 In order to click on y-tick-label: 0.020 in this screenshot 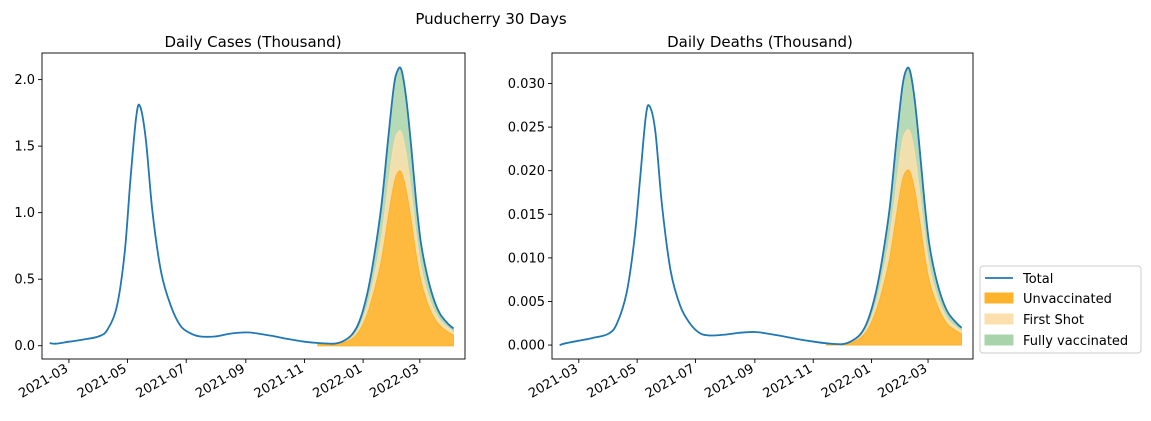, I will do `click(526, 171)`.